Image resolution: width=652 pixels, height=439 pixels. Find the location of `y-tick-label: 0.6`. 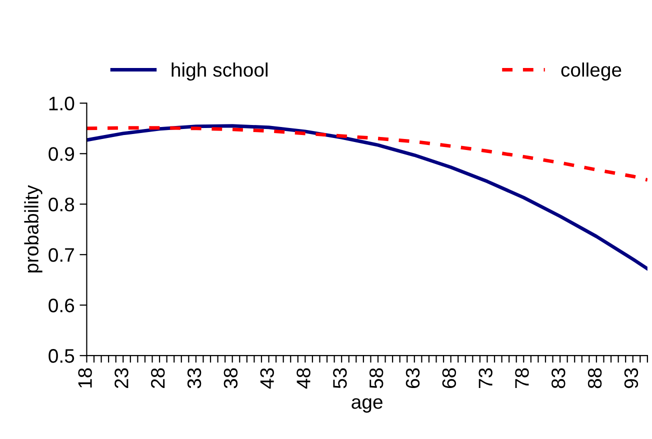

y-tick-label: 0.6 is located at coordinates (61, 305).